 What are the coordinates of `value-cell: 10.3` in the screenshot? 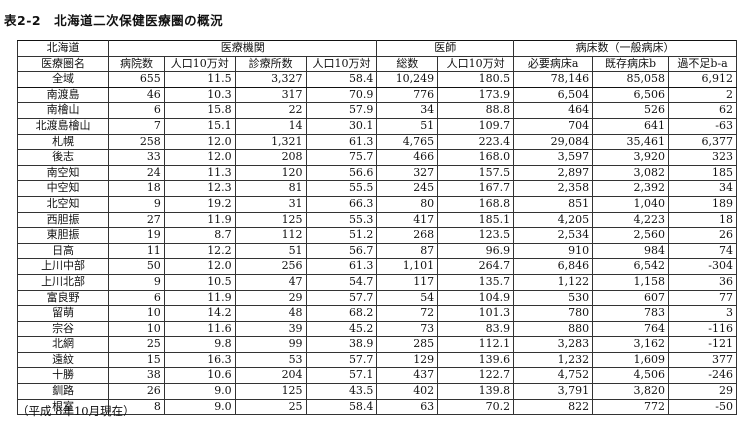 It's located at (199, 95).